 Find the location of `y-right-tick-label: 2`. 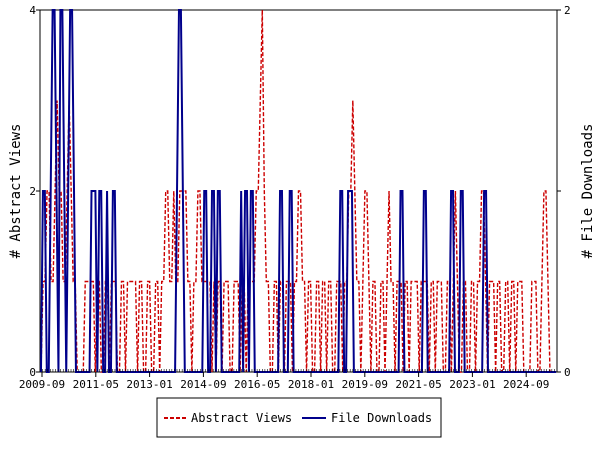

y-right-tick-label: 2 is located at coordinates (567, 10).